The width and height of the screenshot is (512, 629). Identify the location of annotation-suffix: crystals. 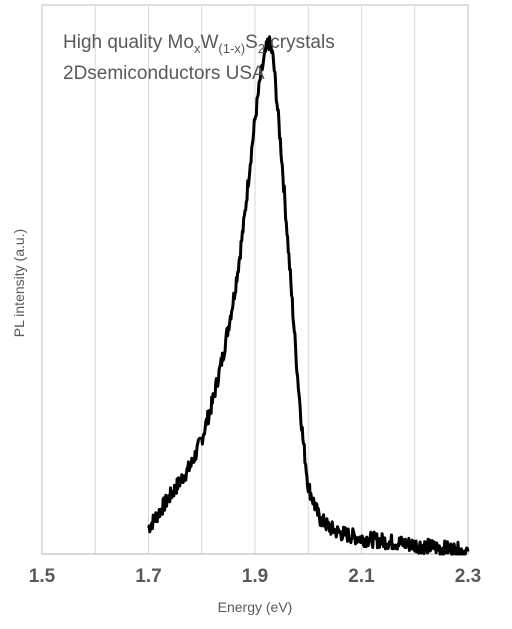
(300, 42).